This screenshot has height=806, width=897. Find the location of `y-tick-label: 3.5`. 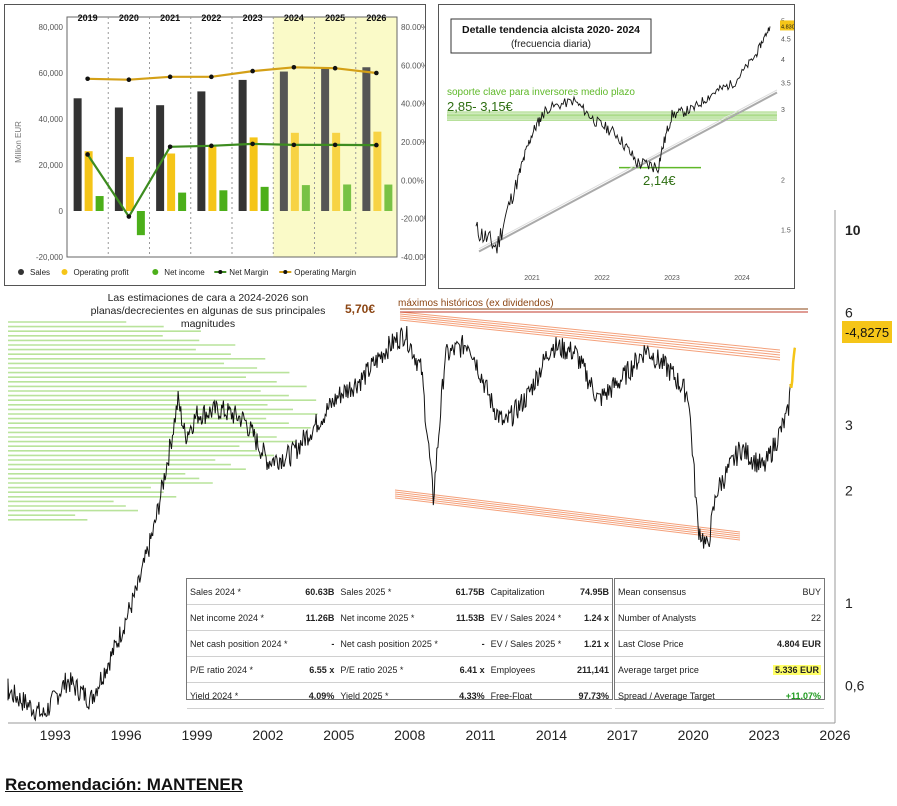

y-tick-label: 3.5 is located at coordinates (786, 83).